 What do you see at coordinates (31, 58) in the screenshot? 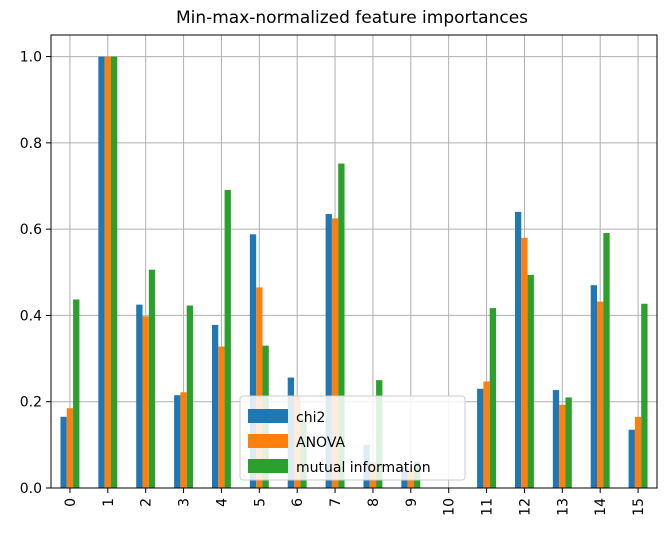
I see `y-tick-label: 1.0` at bounding box center [31, 58].